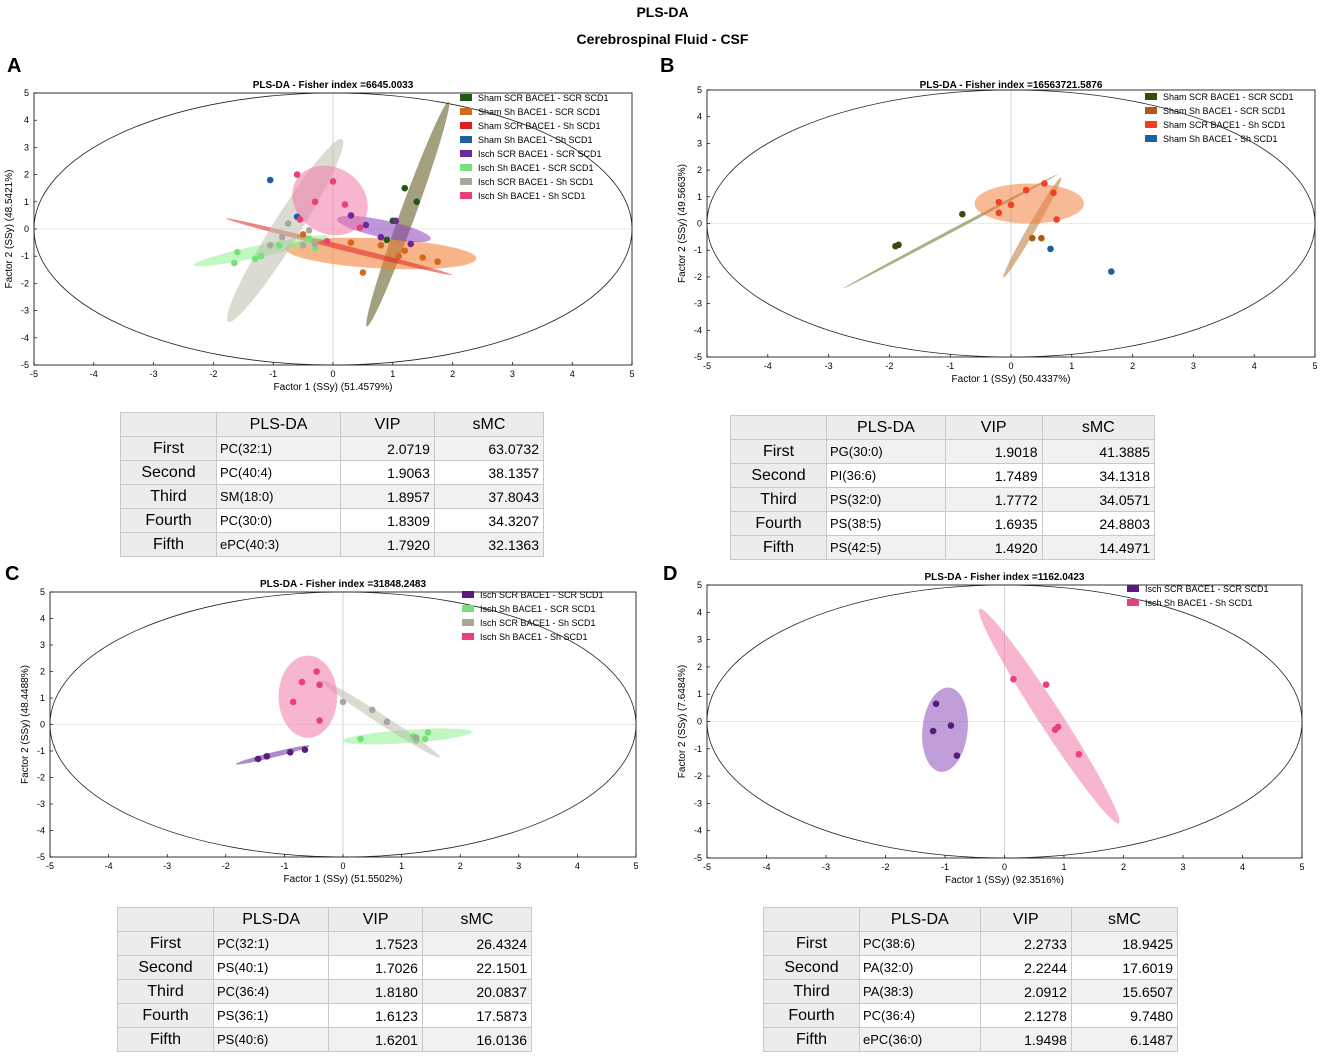  Describe the element at coordinates (343, 879) in the screenshot. I see `x-axis-label: Factor 1 (SSy) (51.5502%)` at that location.